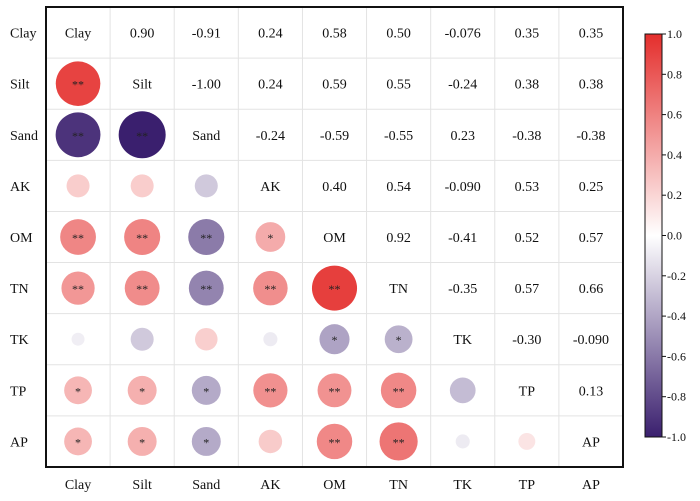 The image size is (700, 501). What do you see at coordinates (18, 391) in the screenshot?
I see `y-tick-label: TP` at bounding box center [18, 391].